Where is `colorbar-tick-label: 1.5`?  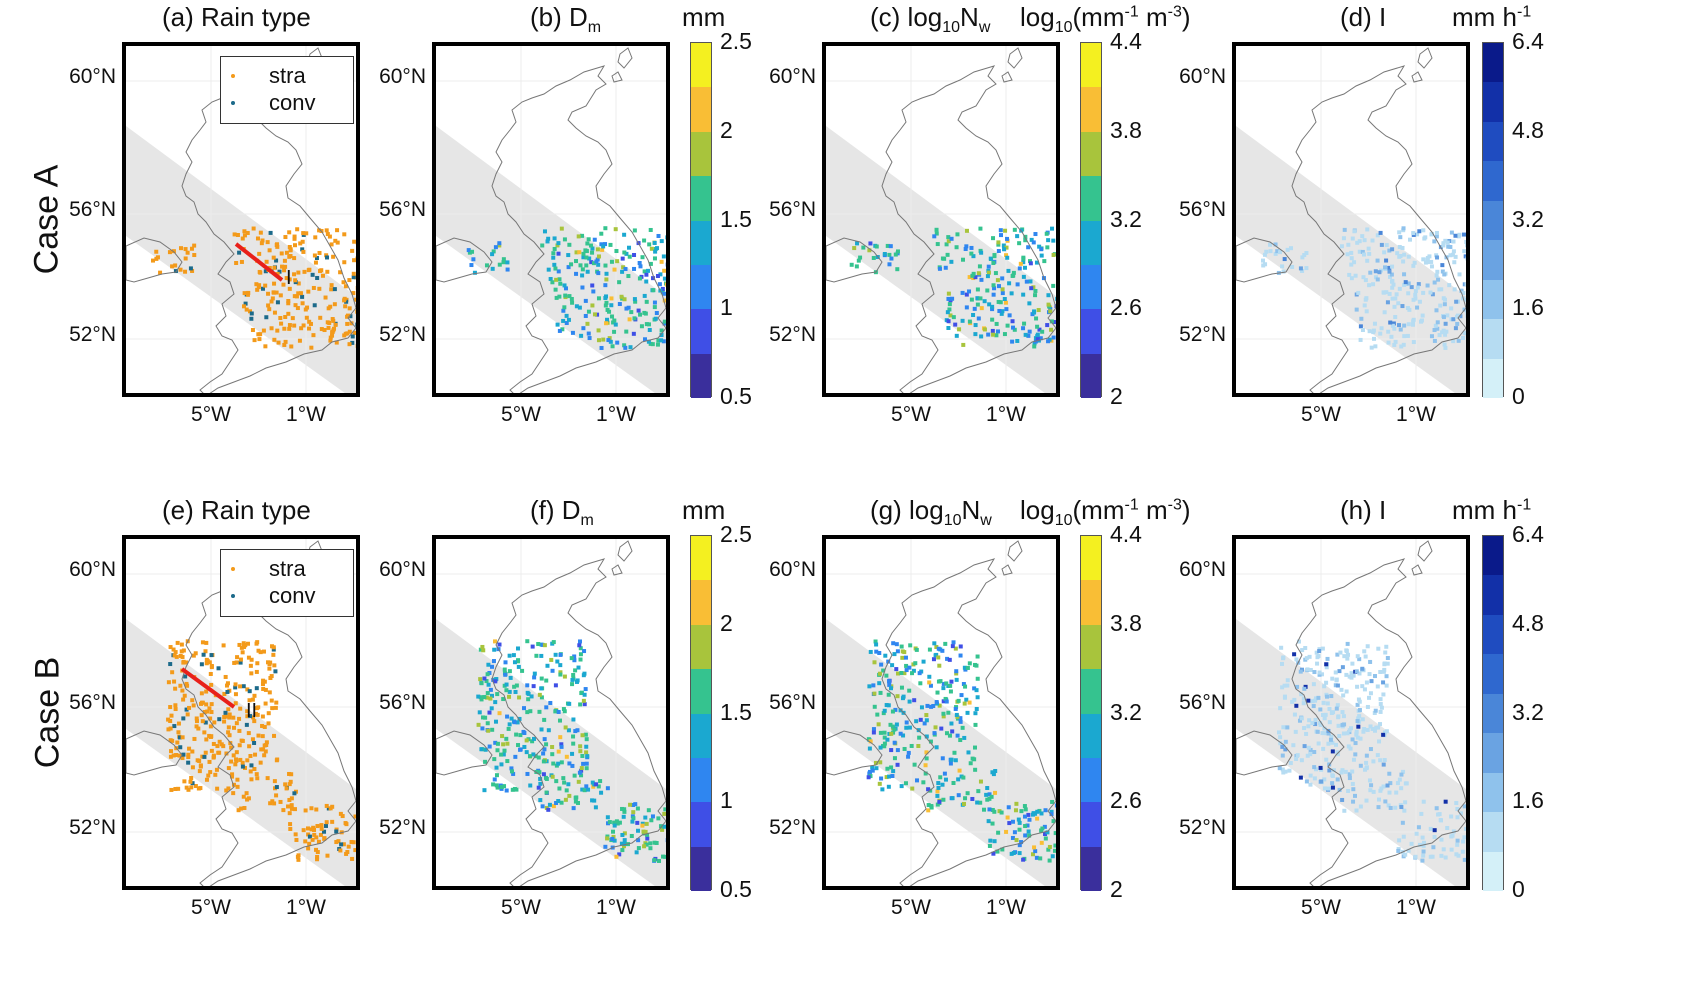
colorbar-tick-label: 1.5 is located at coordinates (736, 218).